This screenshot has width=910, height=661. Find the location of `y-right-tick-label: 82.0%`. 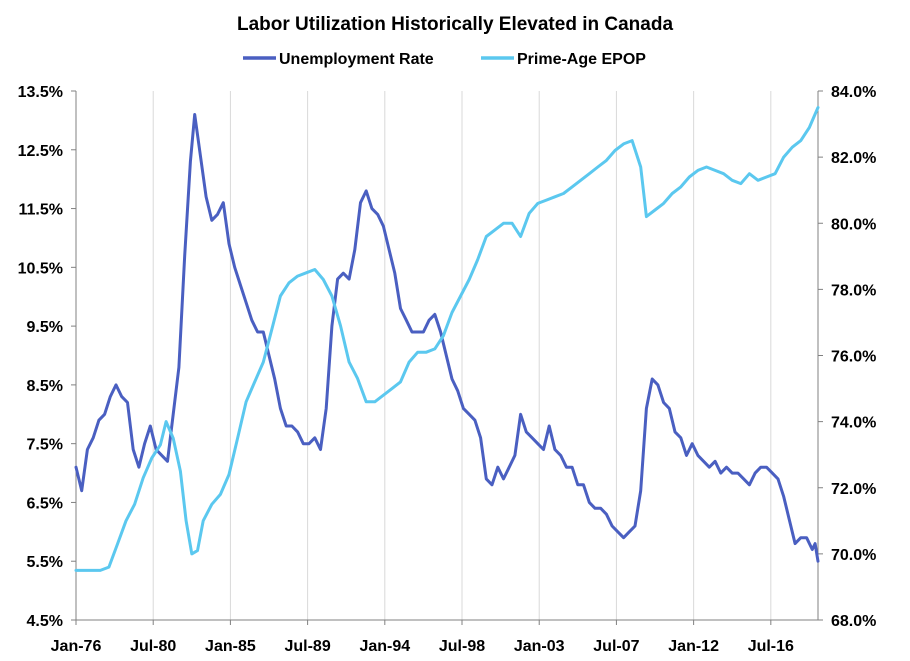

y-right-tick-label: 82.0% is located at coordinates (853, 158).